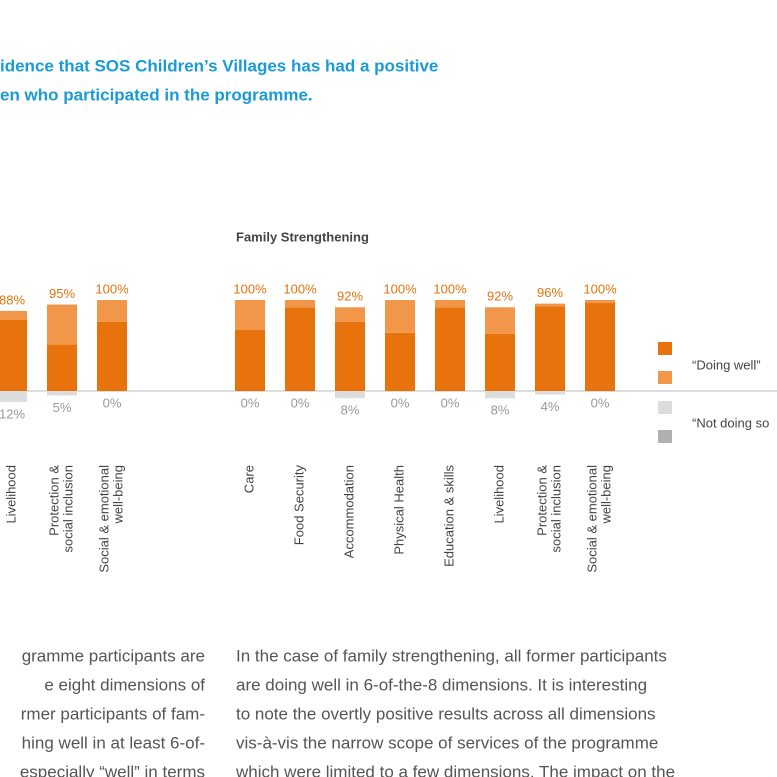 The image size is (777, 777). What do you see at coordinates (398, 510) in the screenshot?
I see `category-label: Physical Health` at bounding box center [398, 510].